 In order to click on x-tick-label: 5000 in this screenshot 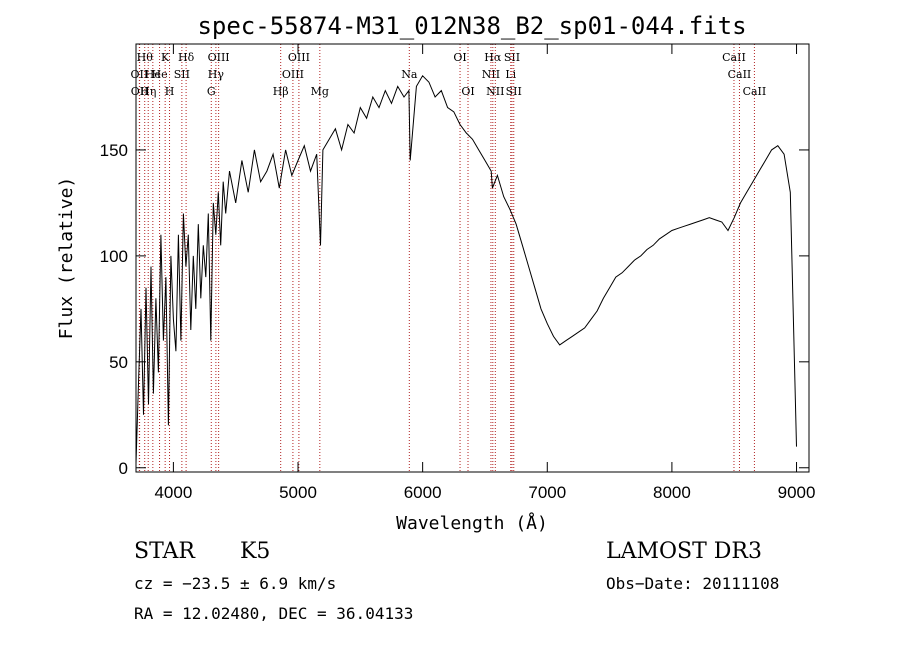, I will do `click(298, 492)`.